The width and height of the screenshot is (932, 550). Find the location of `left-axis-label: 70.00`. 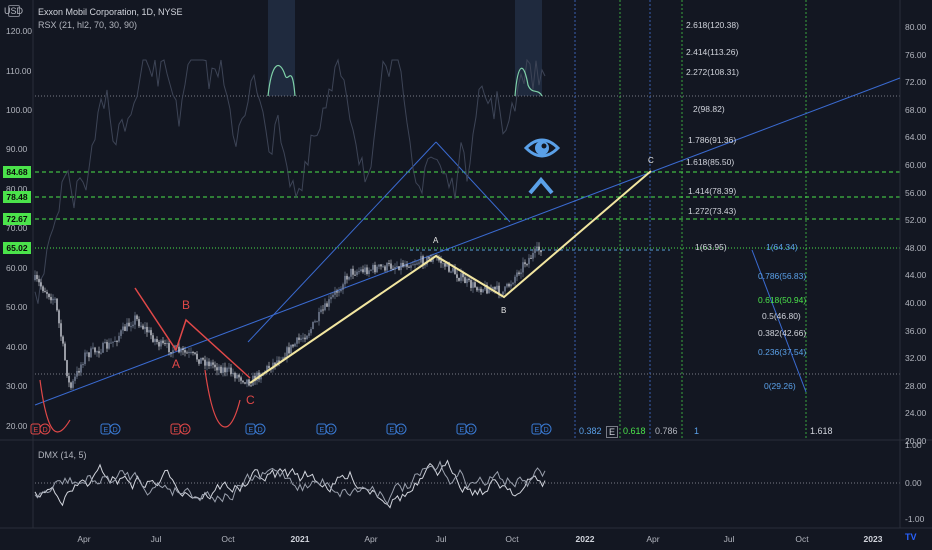

left-axis-label: 70.00 is located at coordinates (17, 228).